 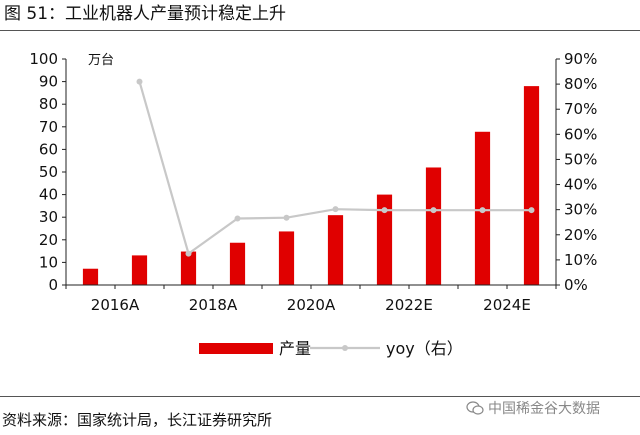 What do you see at coordinates (335, 250) in the screenshot?
I see `bar-2021A` at bounding box center [335, 250].